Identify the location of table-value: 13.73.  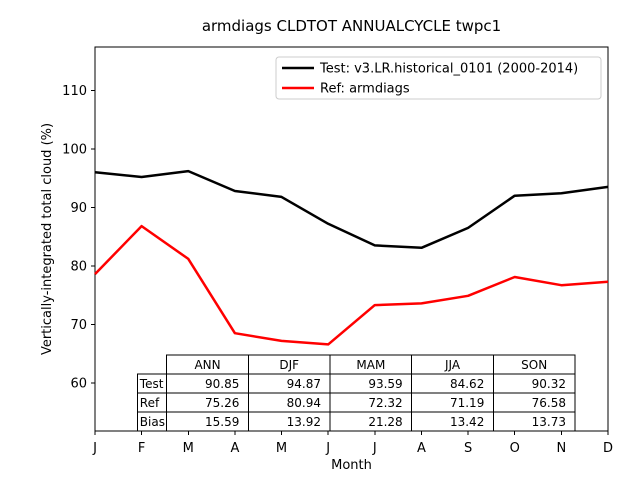
(549, 422).